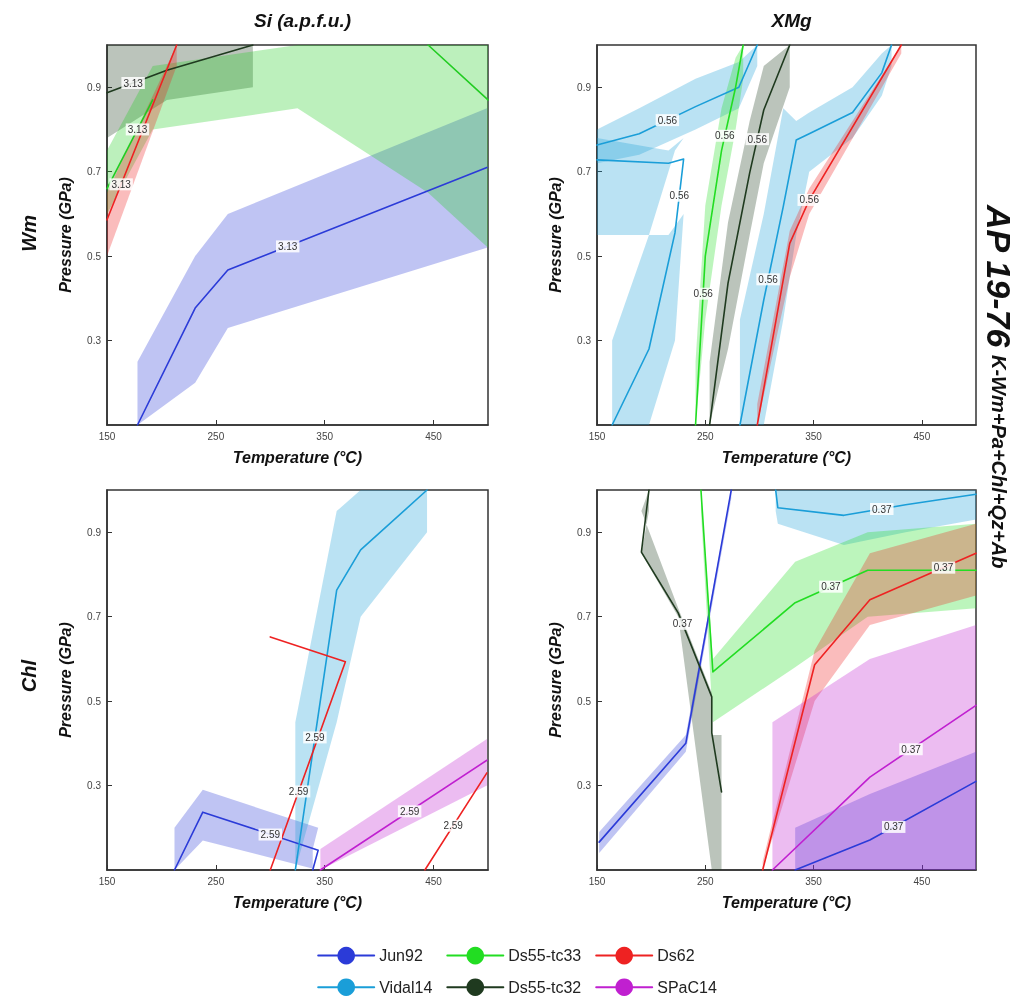 This screenshot has height=1007, width=1034. What do you see at coordinates (545, 956) in the screenshot?
I see `legend-label: Ds55-tc33` at bounding box center [545, 956].